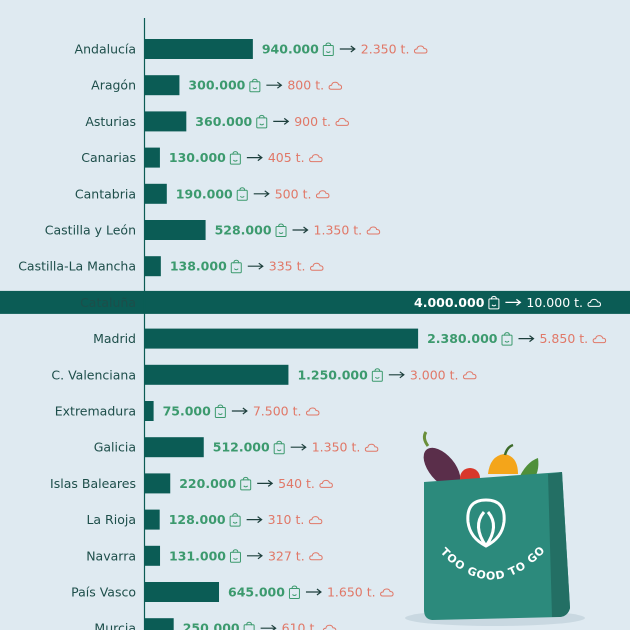  What do you see at coordinates (517, 338) in the screenshot?
I see `bar-annotation: 2.380.000 5.850 t.` at bounding box center [517, 338].